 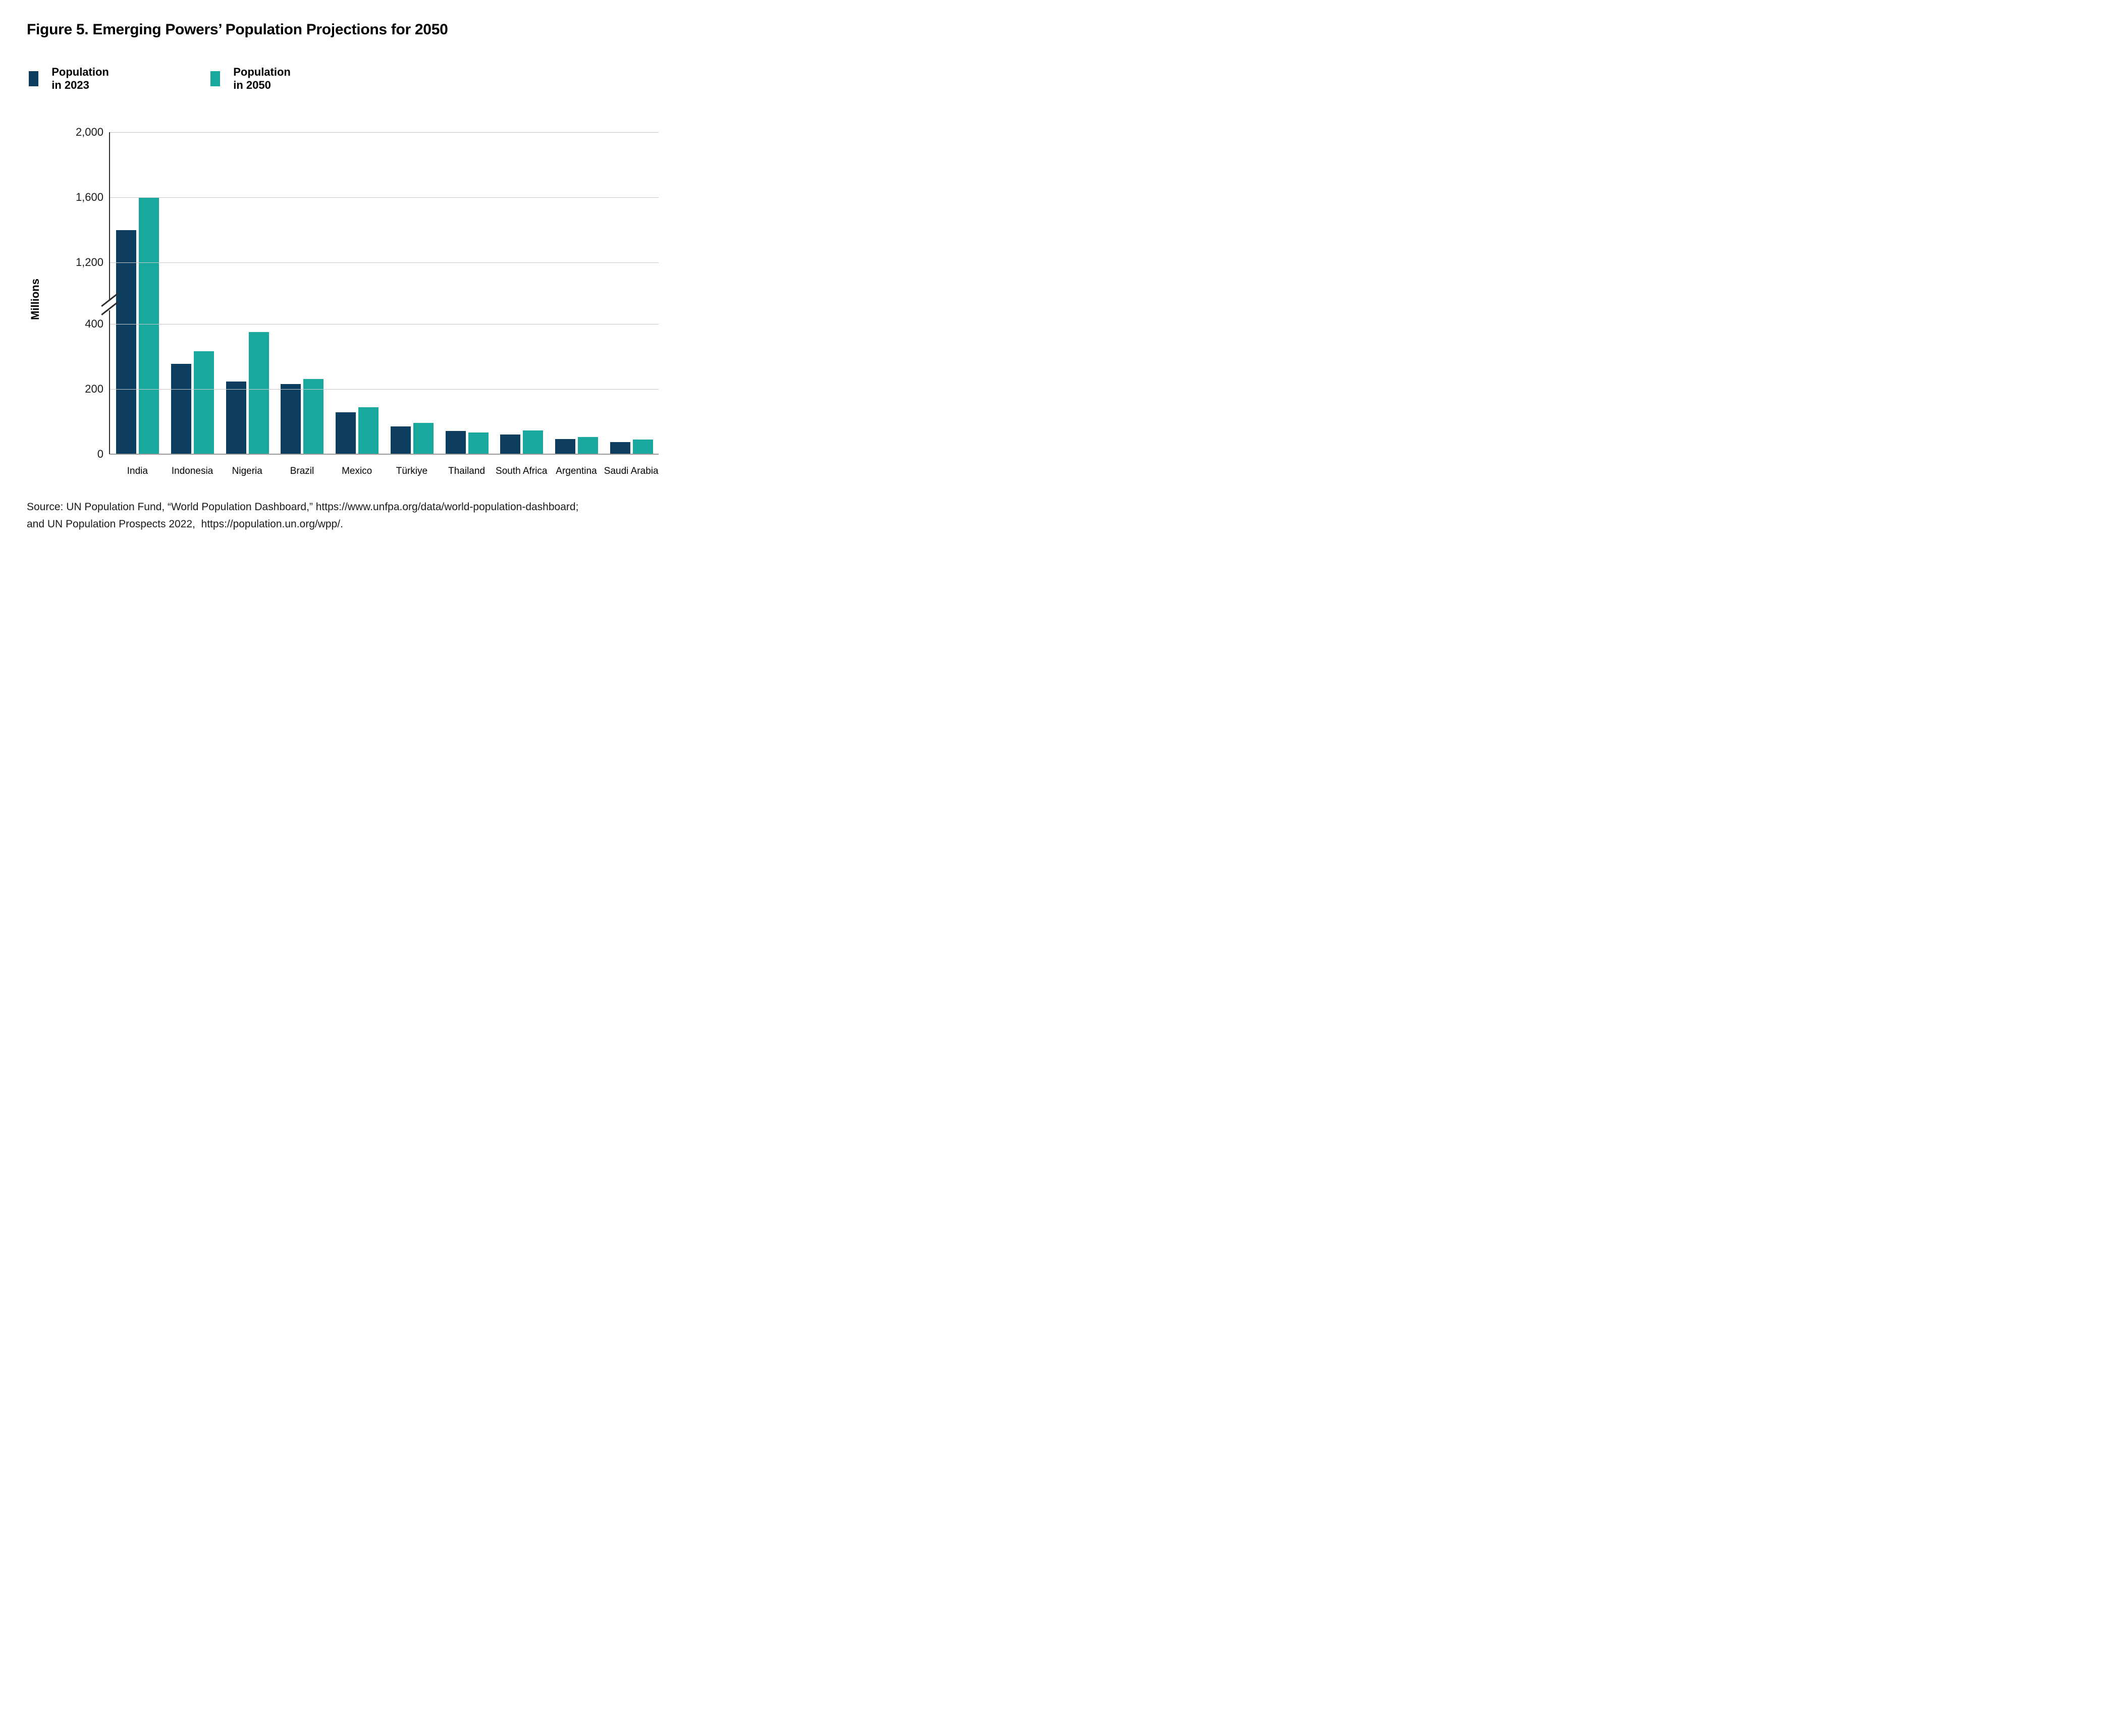 I want to click on y-axis-line, so click(x=109, y=293).